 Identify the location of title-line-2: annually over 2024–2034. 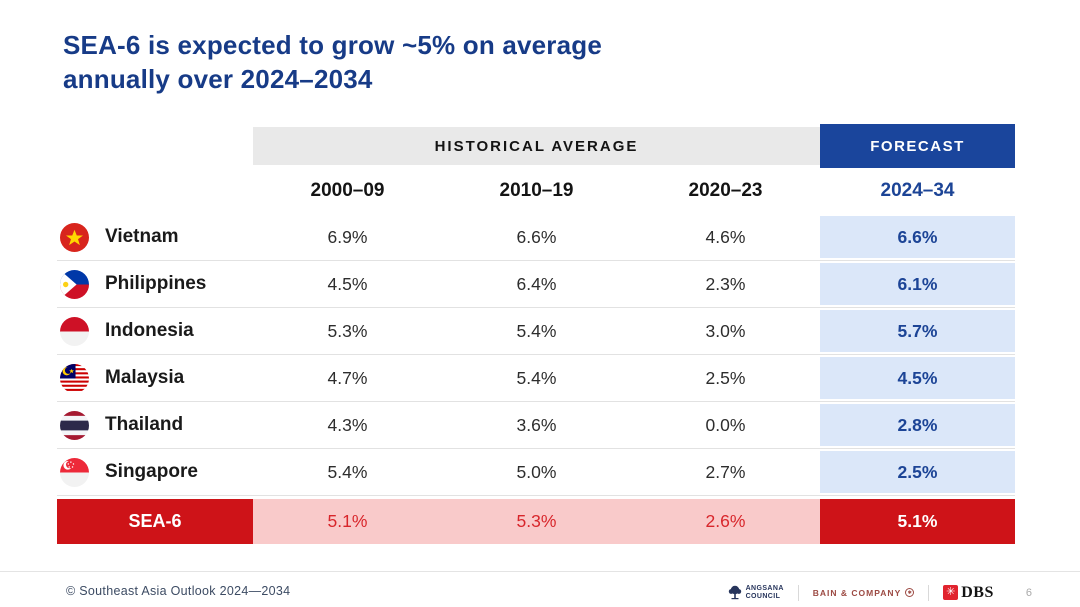
(218, 79).